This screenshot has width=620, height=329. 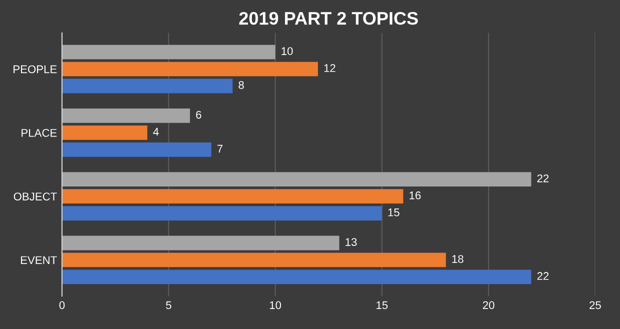 I want to click on data-label: 10, so click(x=287, y=51).